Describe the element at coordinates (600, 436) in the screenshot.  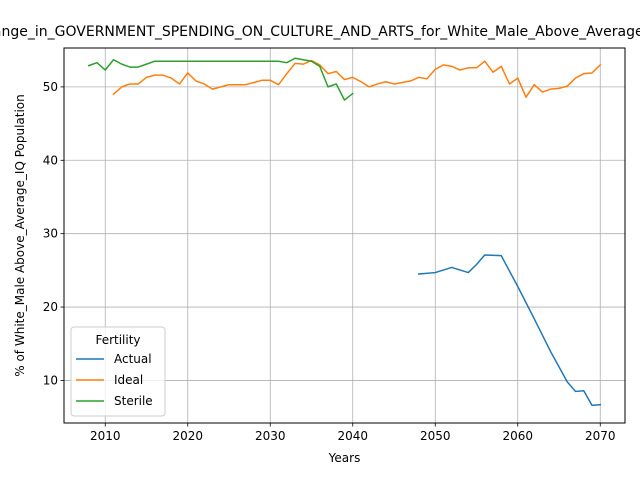
I see `x-tick-label: 2070` at that location.